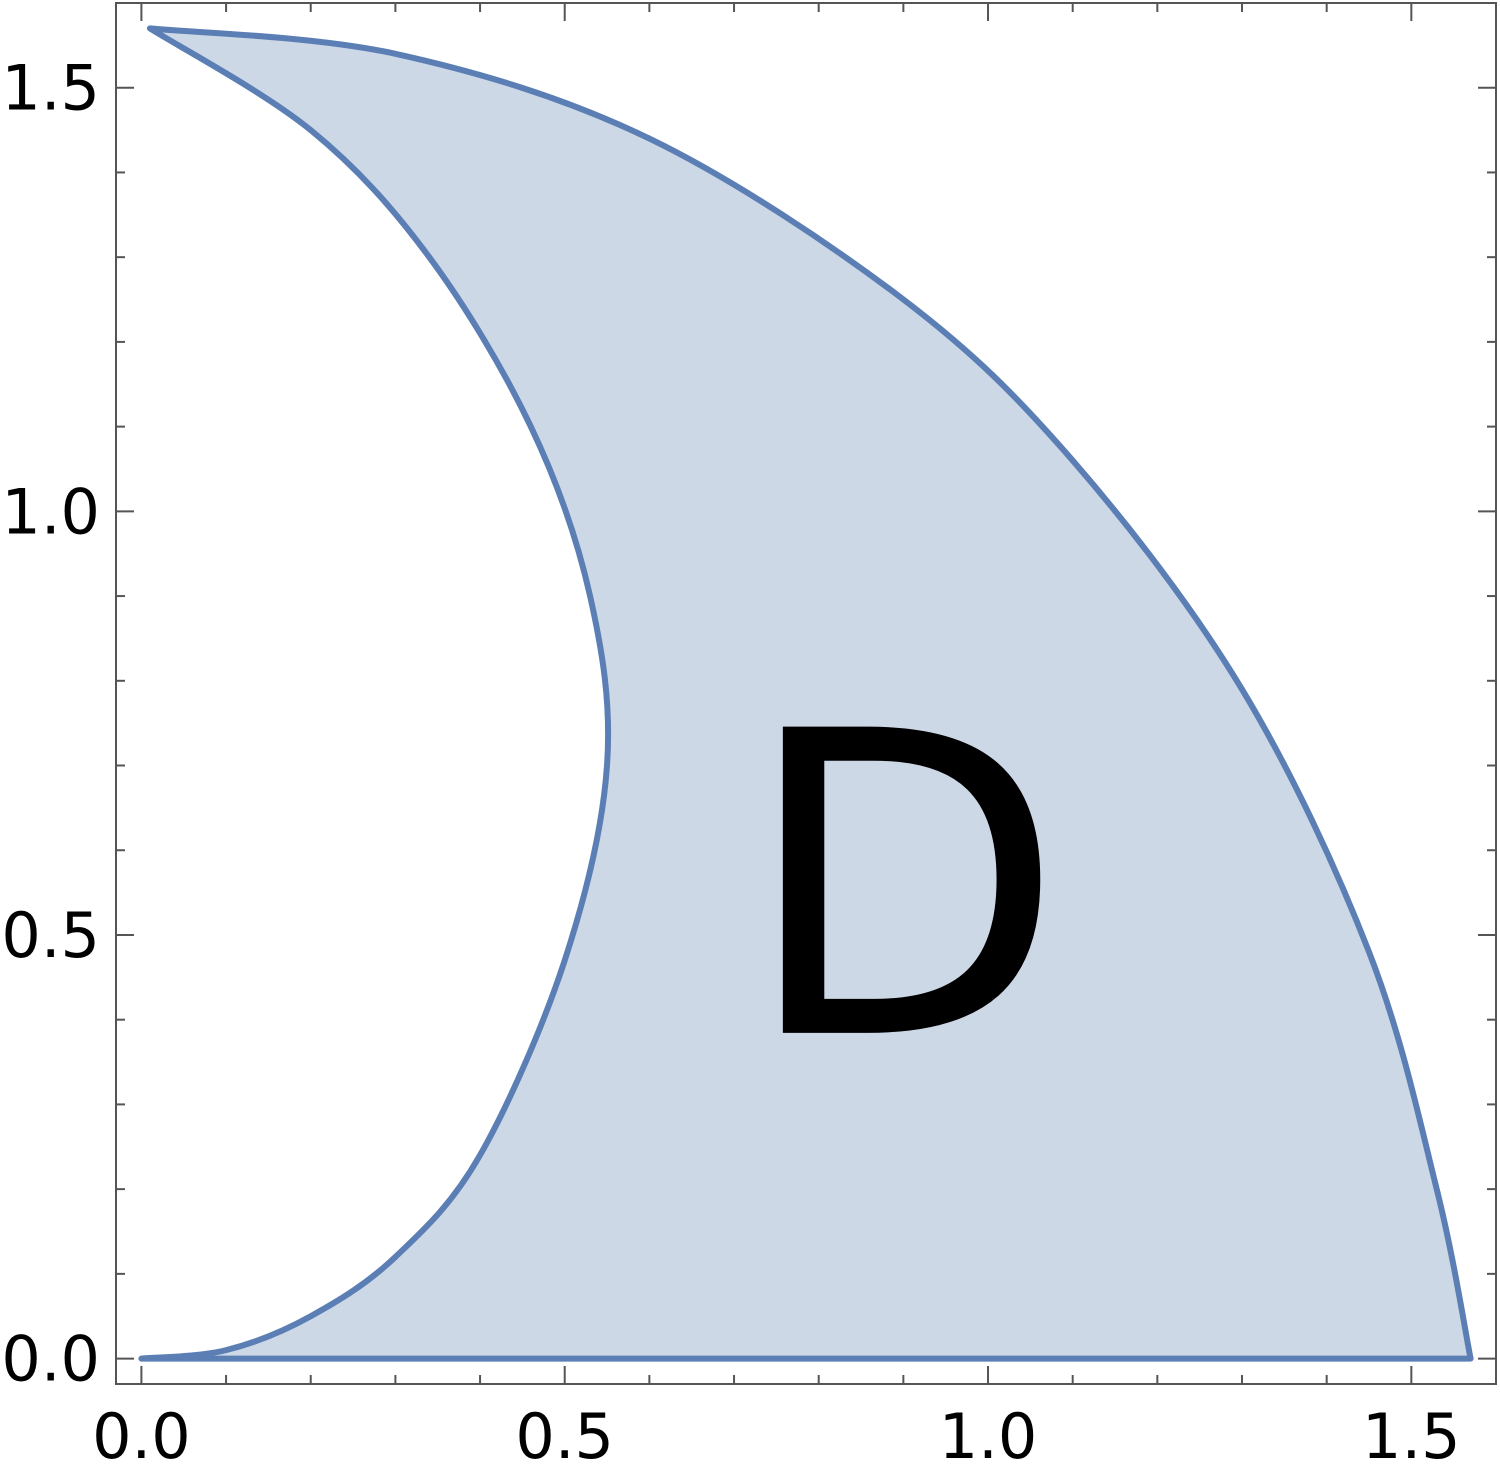  I want to click on x-tick-label: 1.5, so click(1411, 1436).